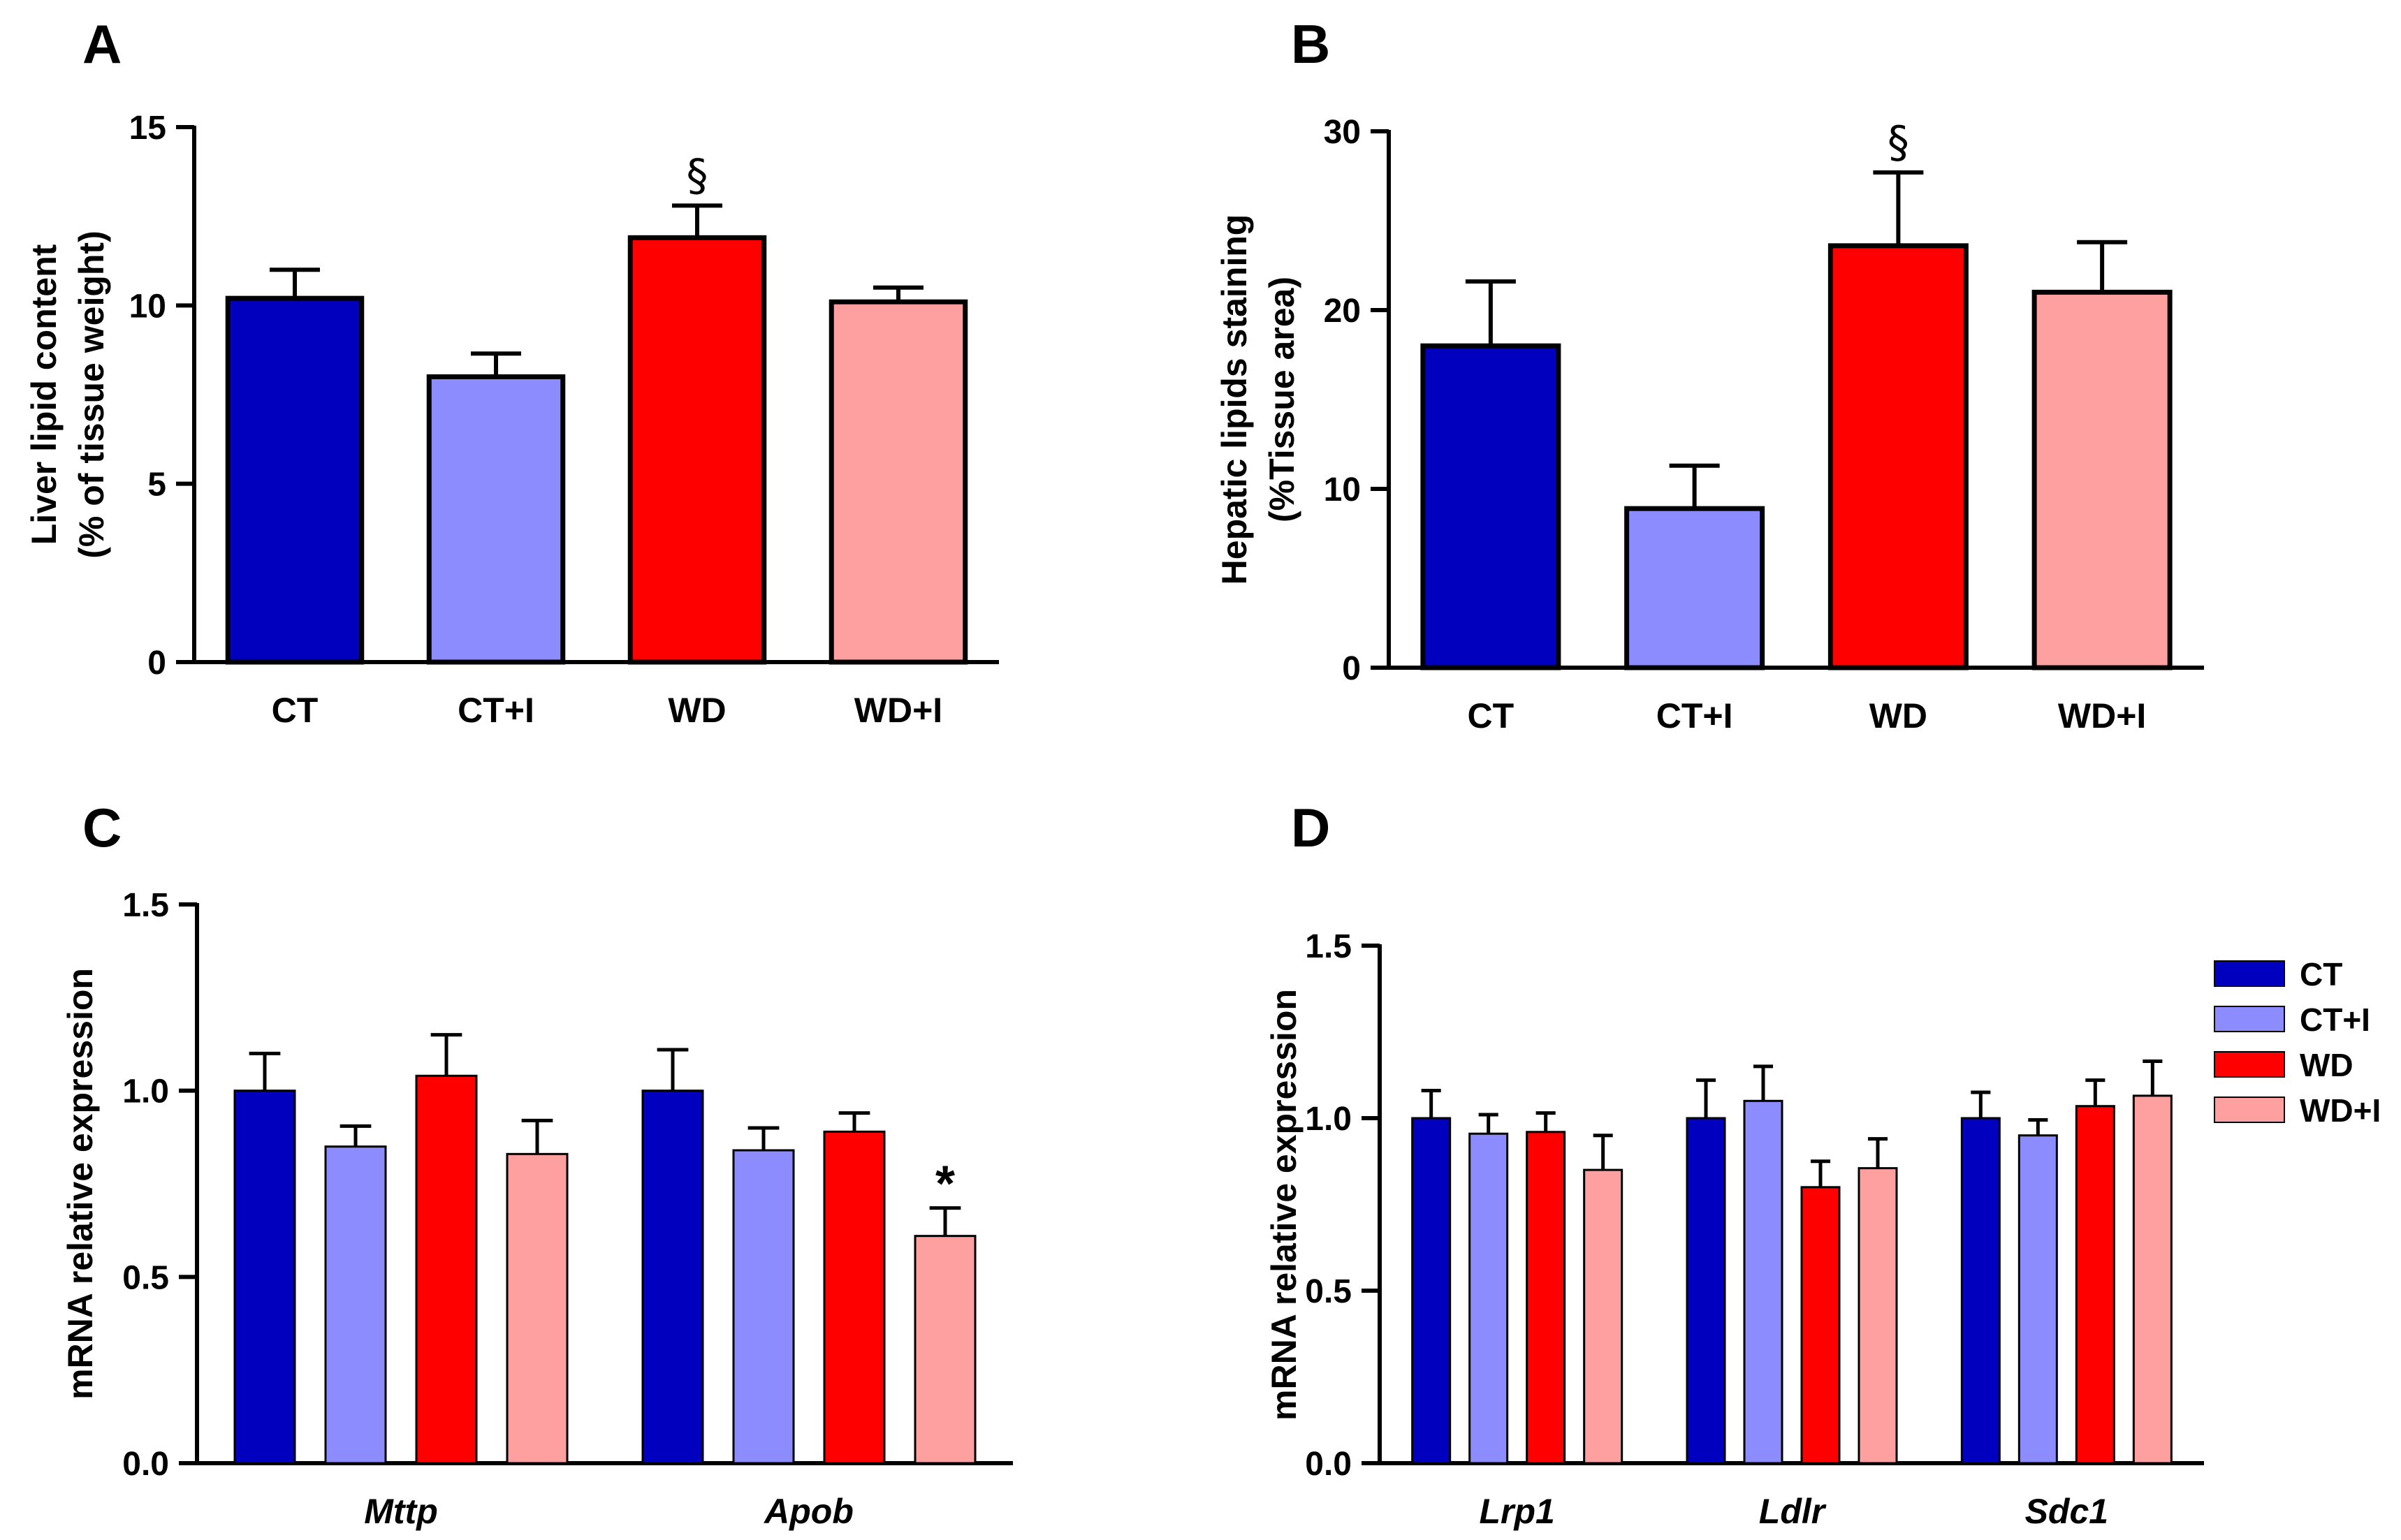 This screenshot has height=1540, width=2401. I want to click on y-tick-label: 30, so click(1342, 132).